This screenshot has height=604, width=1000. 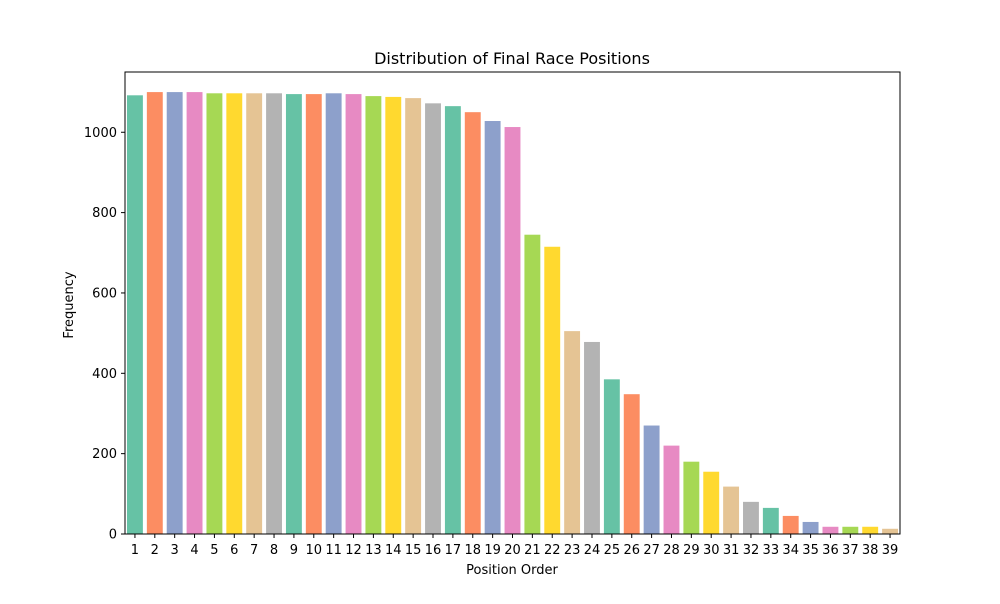 I want to click on y-tick-label: 400, so click(x=104, y=374).